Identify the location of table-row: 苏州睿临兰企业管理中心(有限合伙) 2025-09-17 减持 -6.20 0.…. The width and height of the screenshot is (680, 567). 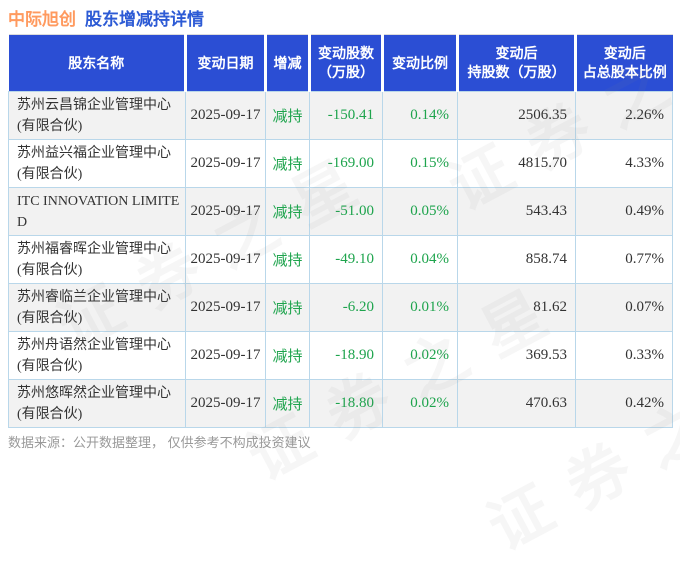
(340, 307).